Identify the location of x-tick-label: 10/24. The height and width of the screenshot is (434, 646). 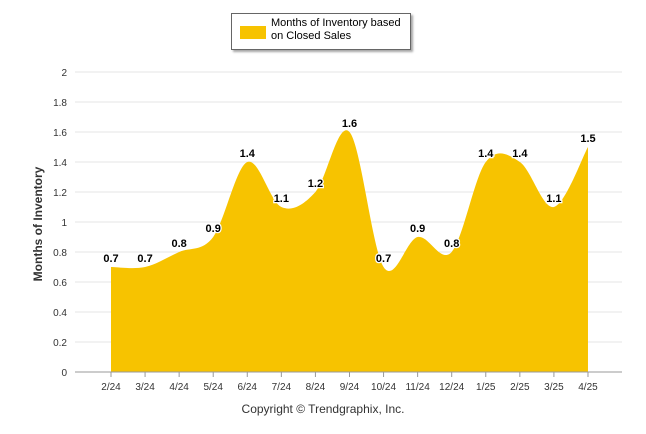
(383, 387).